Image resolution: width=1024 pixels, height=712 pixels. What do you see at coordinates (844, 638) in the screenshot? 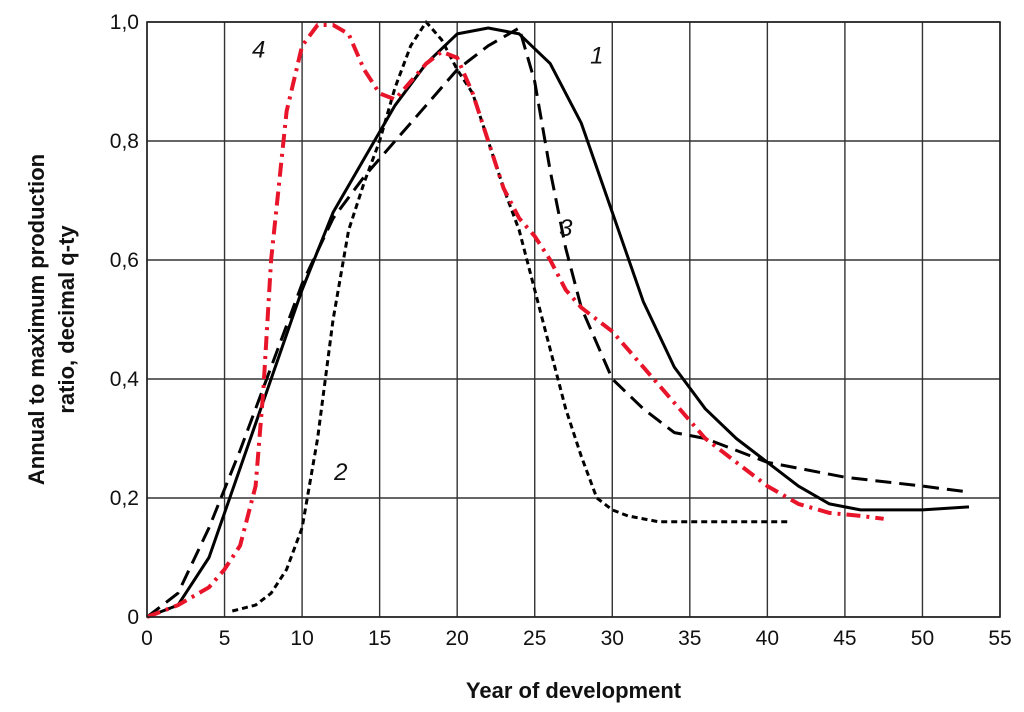
I see `x-tick-label: 45` at bounding box center [844, 638].